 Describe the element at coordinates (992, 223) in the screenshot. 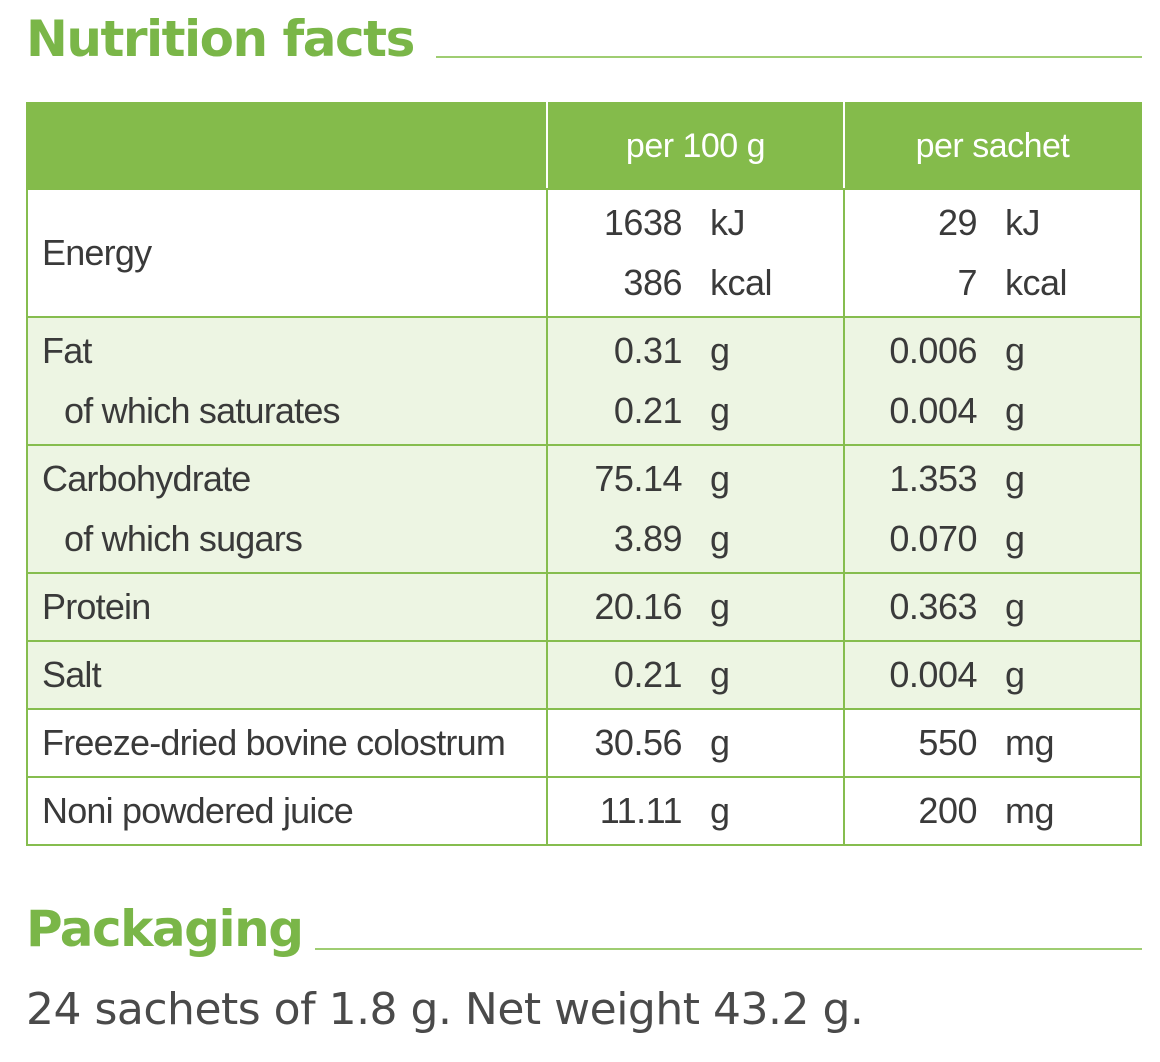

I see `value-line: 29 kJ` at that location.